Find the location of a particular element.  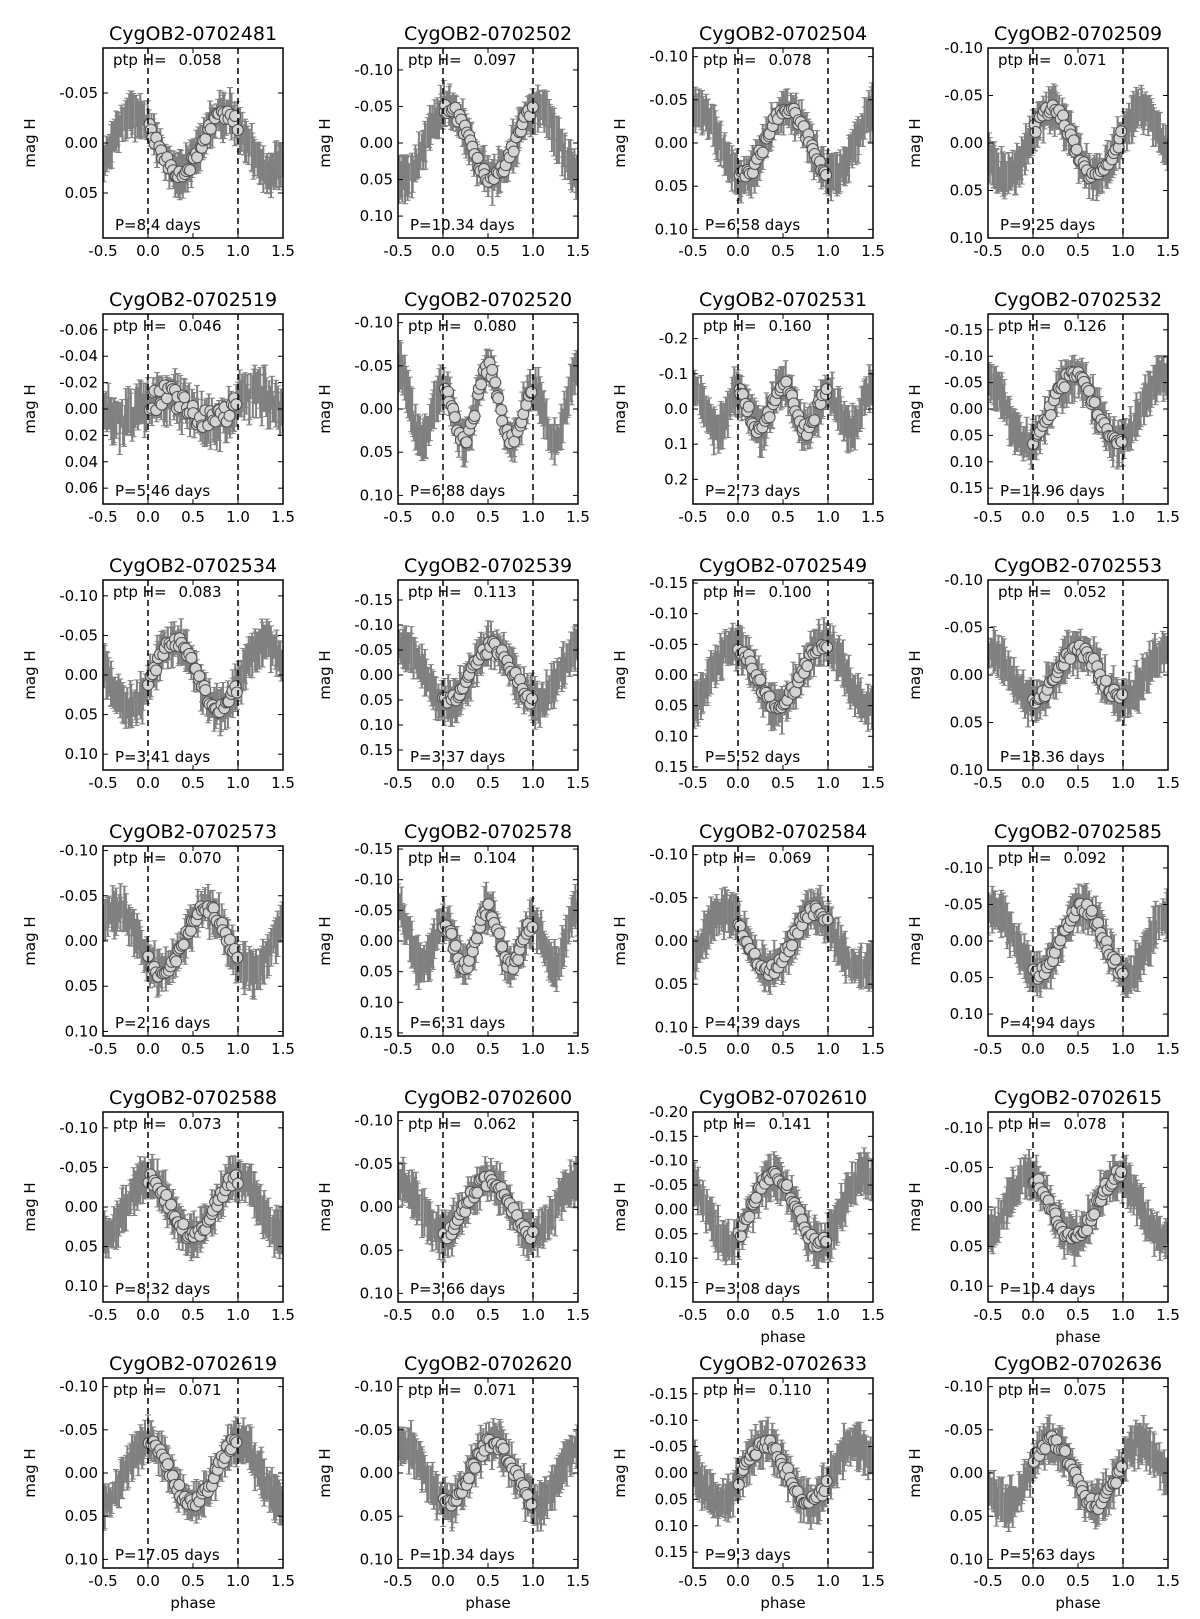

y-tick-label: 0.04 is located at coordinates (81, 462).